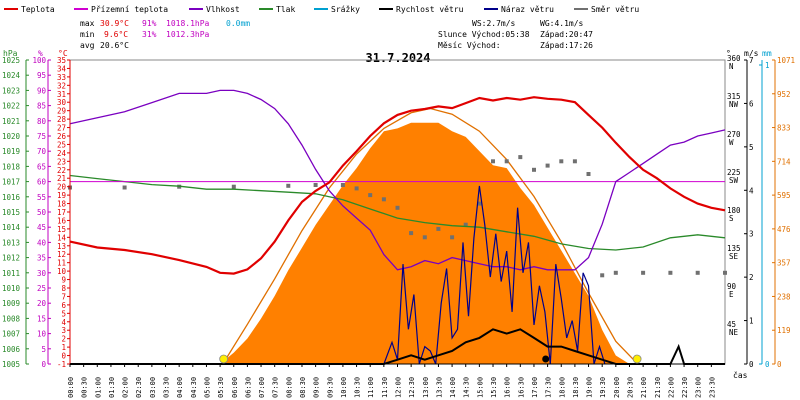  What do you see at coordinates (740, 375) in the screenshot?
I see `x-axis-label: čas` at bounding box center [740, 375].